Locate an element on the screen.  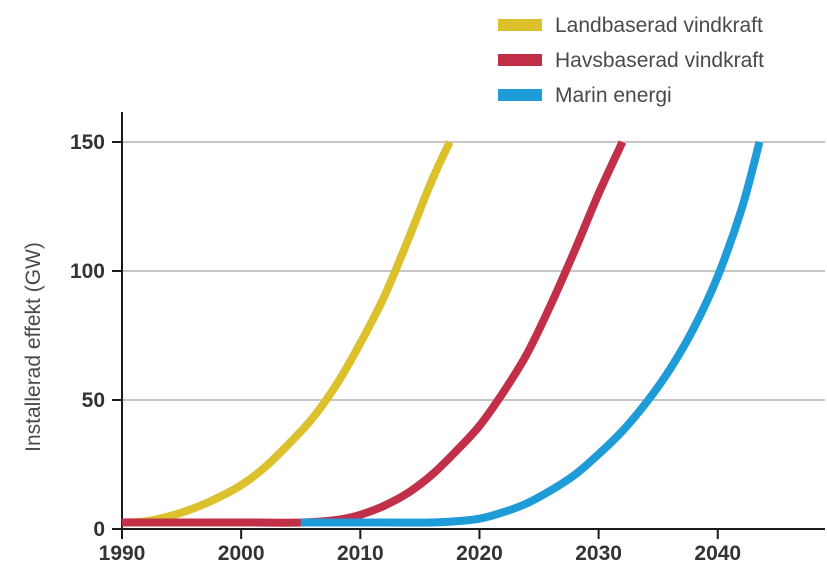
x-tick-label: 2020 is located at coordinates (479, 553).